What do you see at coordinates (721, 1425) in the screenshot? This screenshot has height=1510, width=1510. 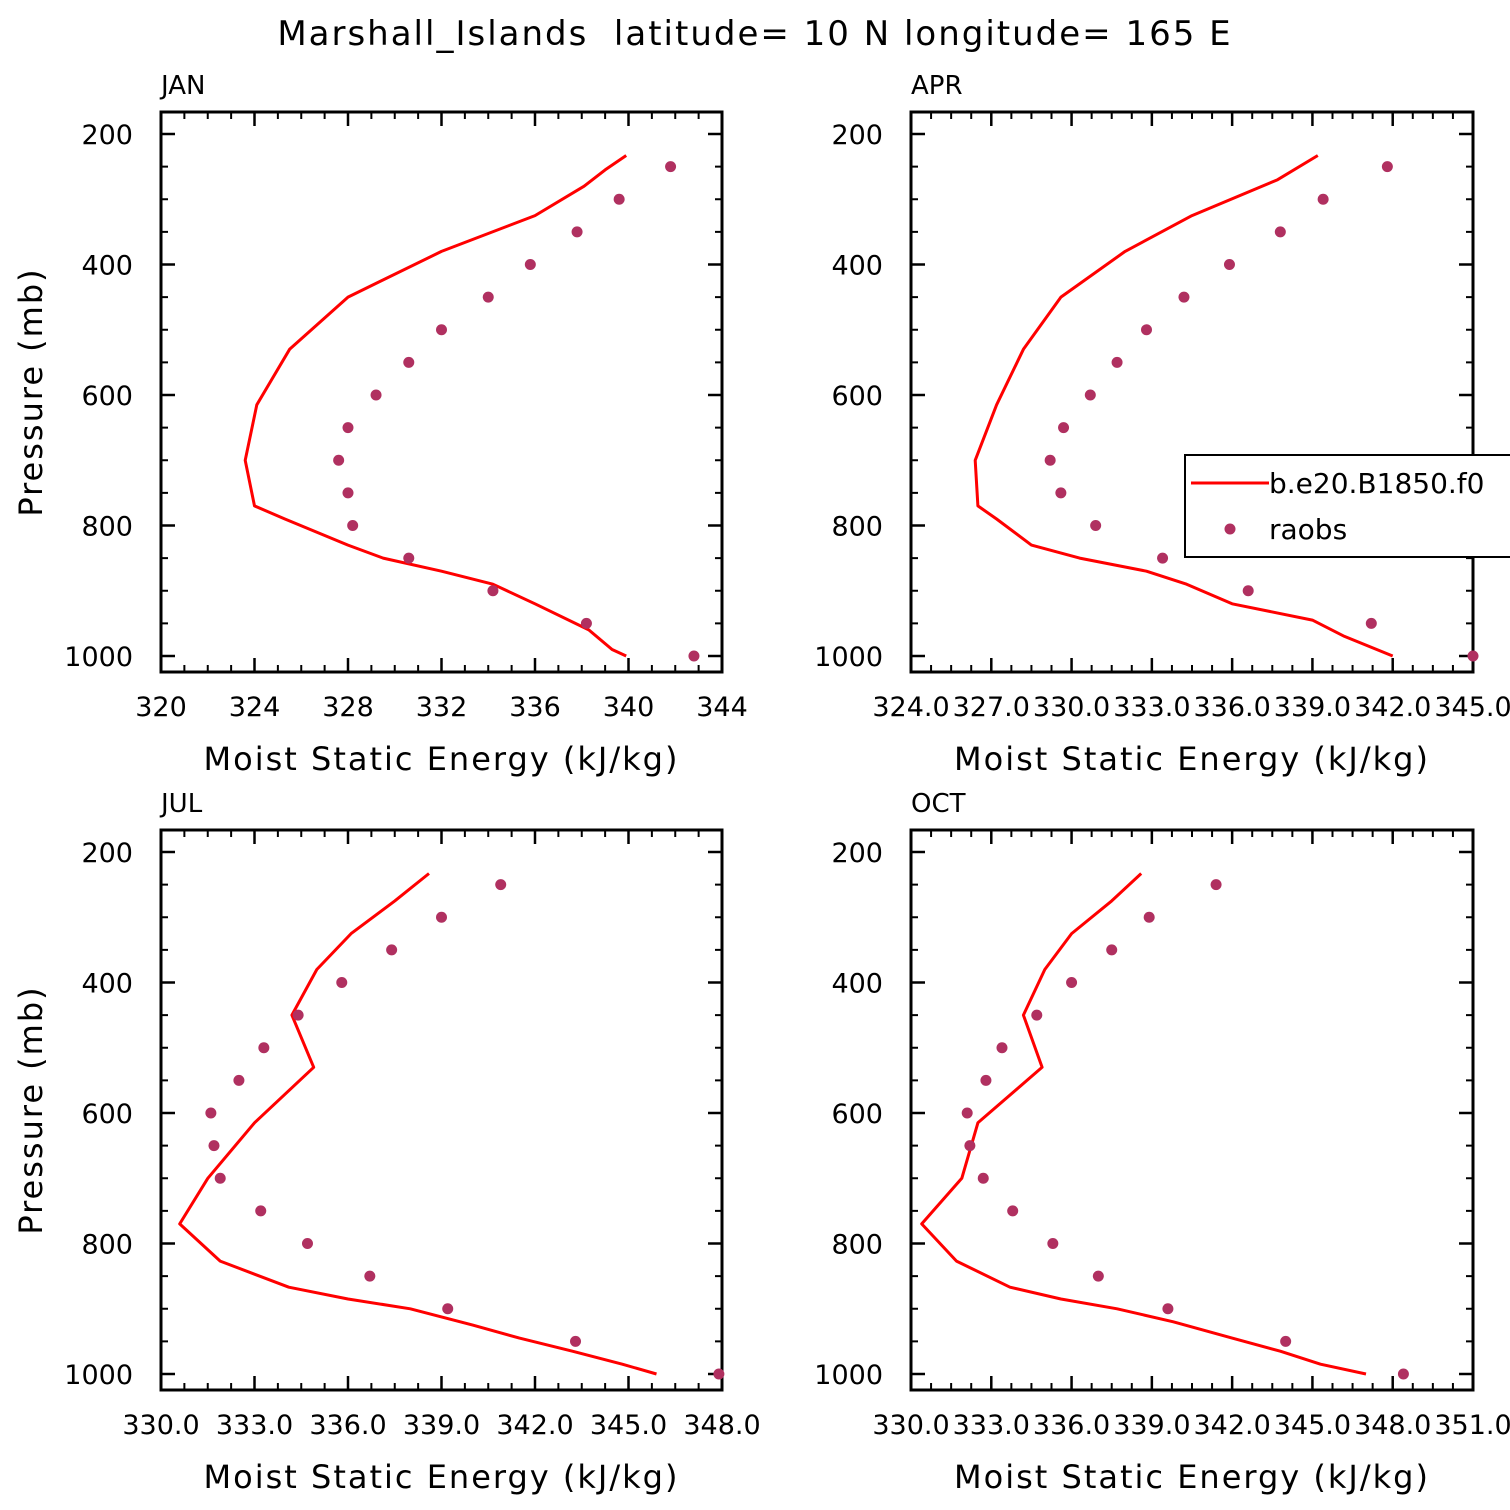 I see `x-tick-label: 348.0` at bounding box center [721, 1425].